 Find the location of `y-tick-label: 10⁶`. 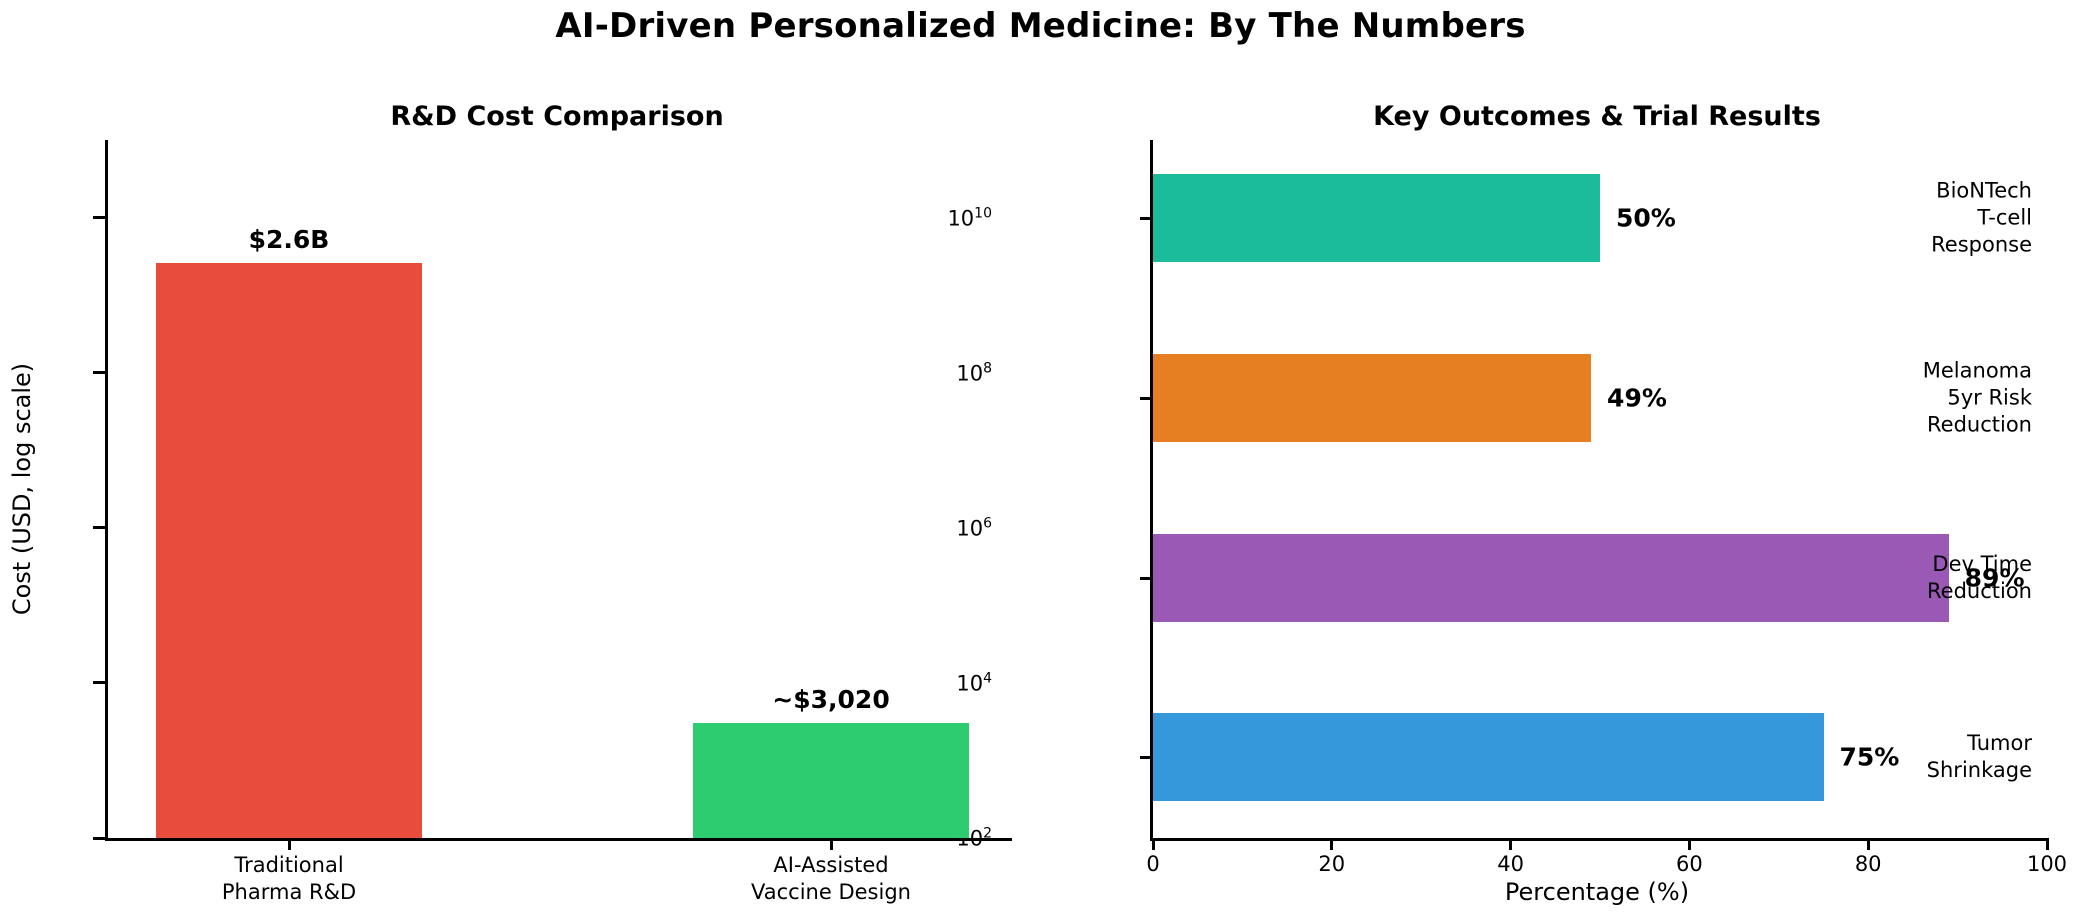

y-tick-label: 10⁶ is located at coordinates (974, 528).